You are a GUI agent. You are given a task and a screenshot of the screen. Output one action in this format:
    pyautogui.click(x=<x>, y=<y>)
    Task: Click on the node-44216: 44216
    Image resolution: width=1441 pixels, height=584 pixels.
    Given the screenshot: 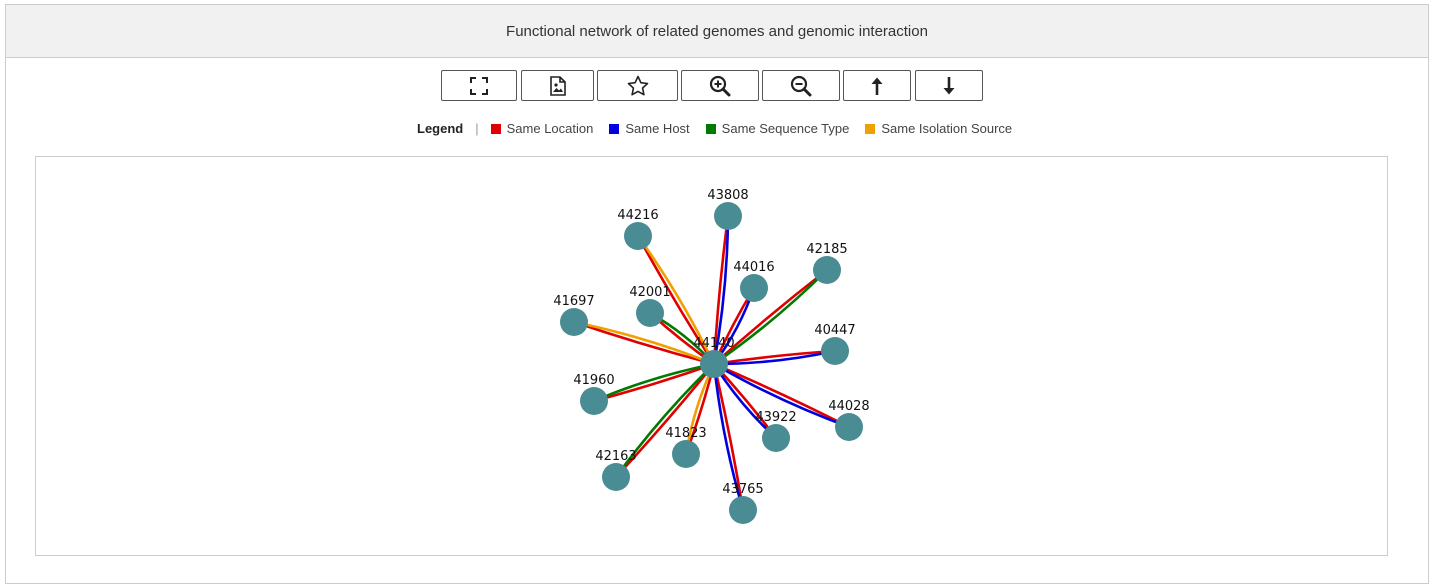 What is the action you would take?
    pyautogui.click(x=638, y=229)
    